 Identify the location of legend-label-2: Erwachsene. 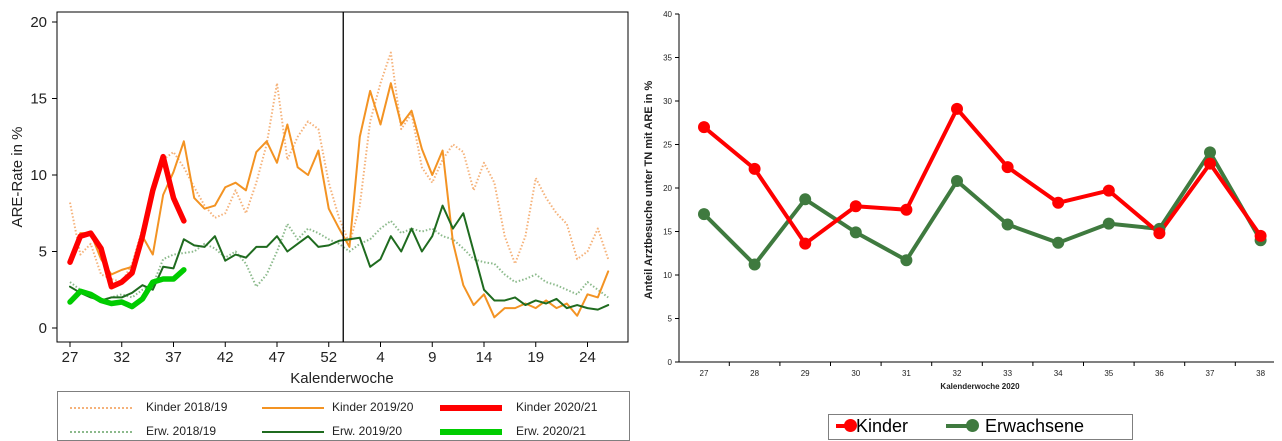
(1035, 426).